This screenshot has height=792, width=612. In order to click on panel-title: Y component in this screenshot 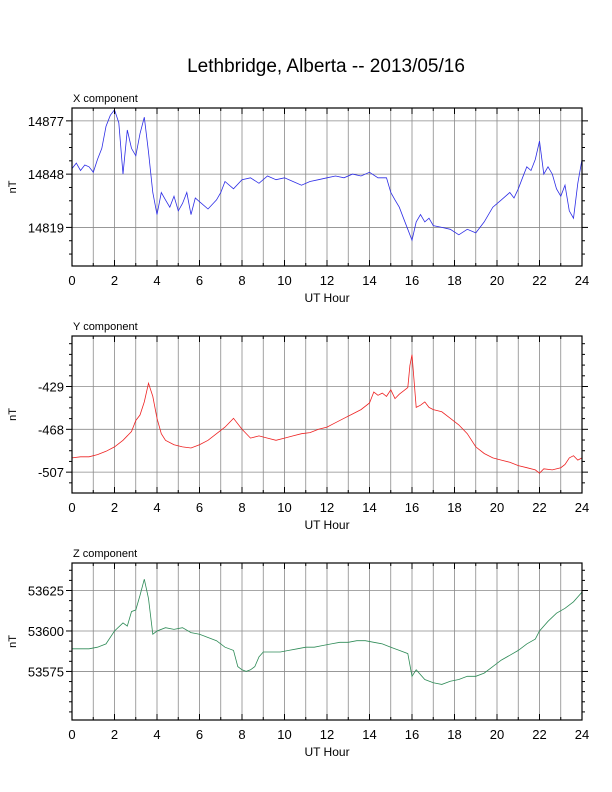, I will do `click(105, 327)`.